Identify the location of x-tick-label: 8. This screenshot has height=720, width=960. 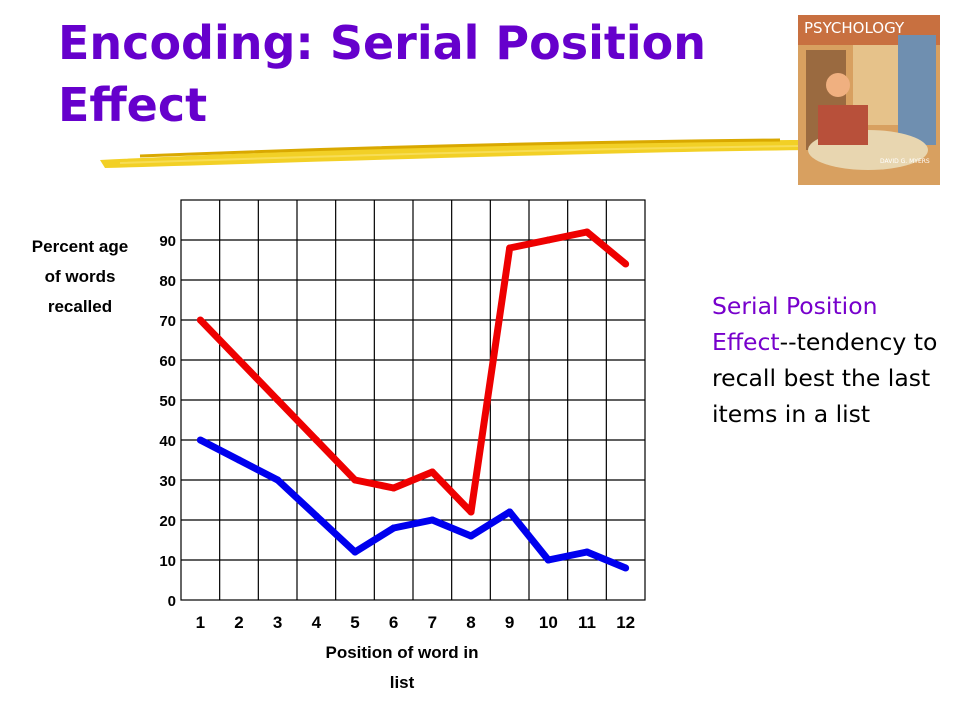
(470, 622).